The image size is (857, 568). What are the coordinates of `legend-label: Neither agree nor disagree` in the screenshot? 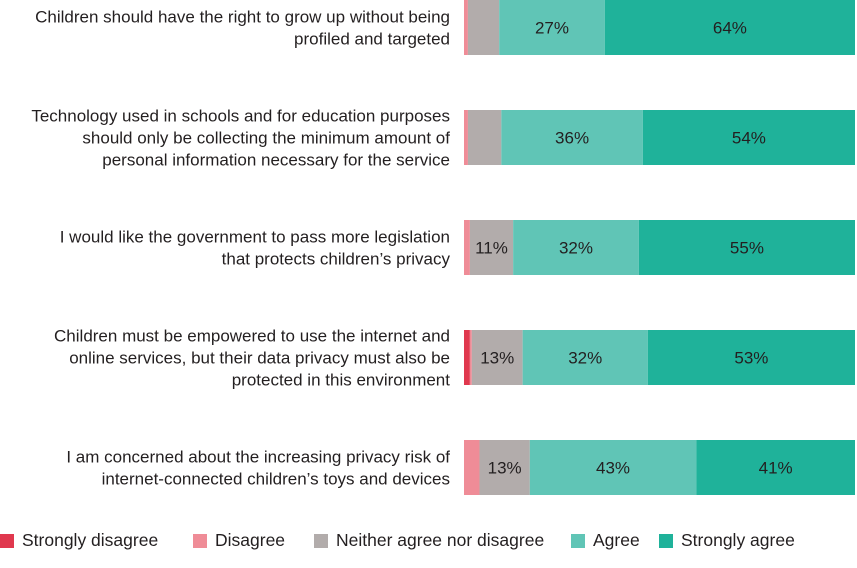 It's located at (440, 540).